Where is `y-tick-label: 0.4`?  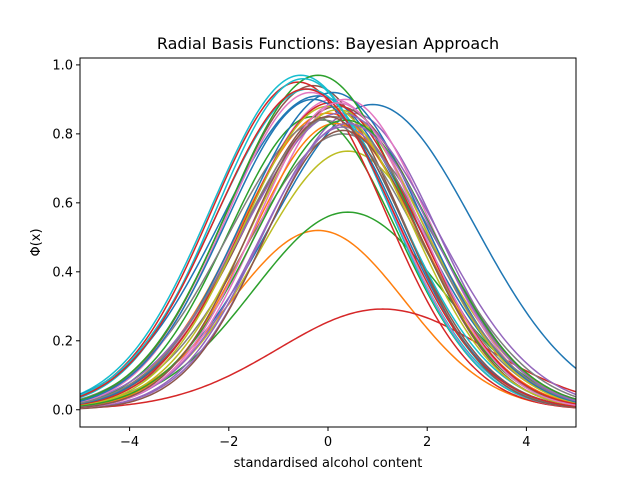 y-tick-label: 0.4 is located at coordinates (62, 272).